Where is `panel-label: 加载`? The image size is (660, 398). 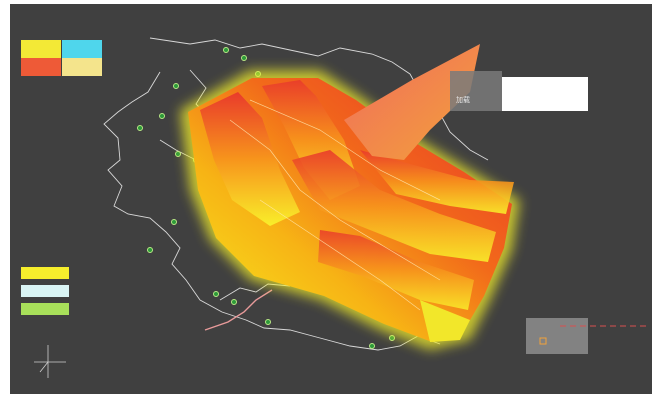 panel-label: 加载 is located at coordinates (463, 99).